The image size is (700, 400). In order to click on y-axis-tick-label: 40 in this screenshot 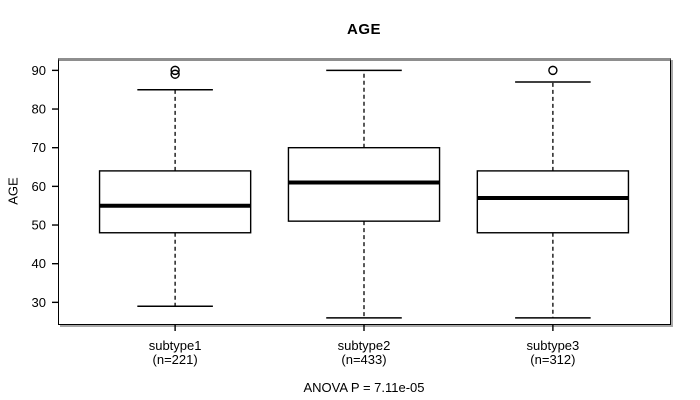, I will do `click(39, 263)`.